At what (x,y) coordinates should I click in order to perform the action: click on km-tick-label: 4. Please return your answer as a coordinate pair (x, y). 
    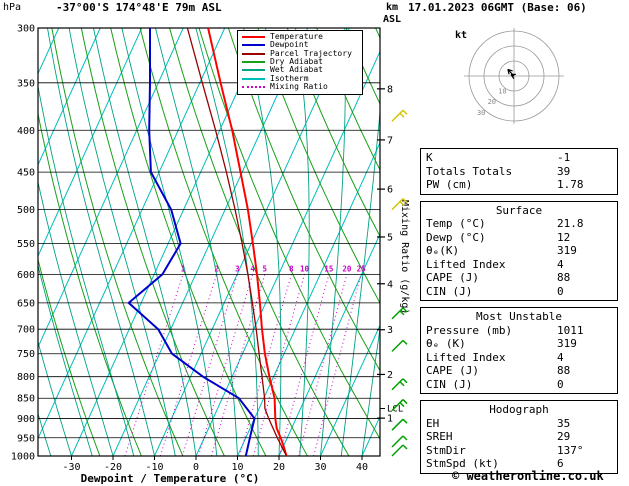
    Looking at the image, I should click on (390, 284).